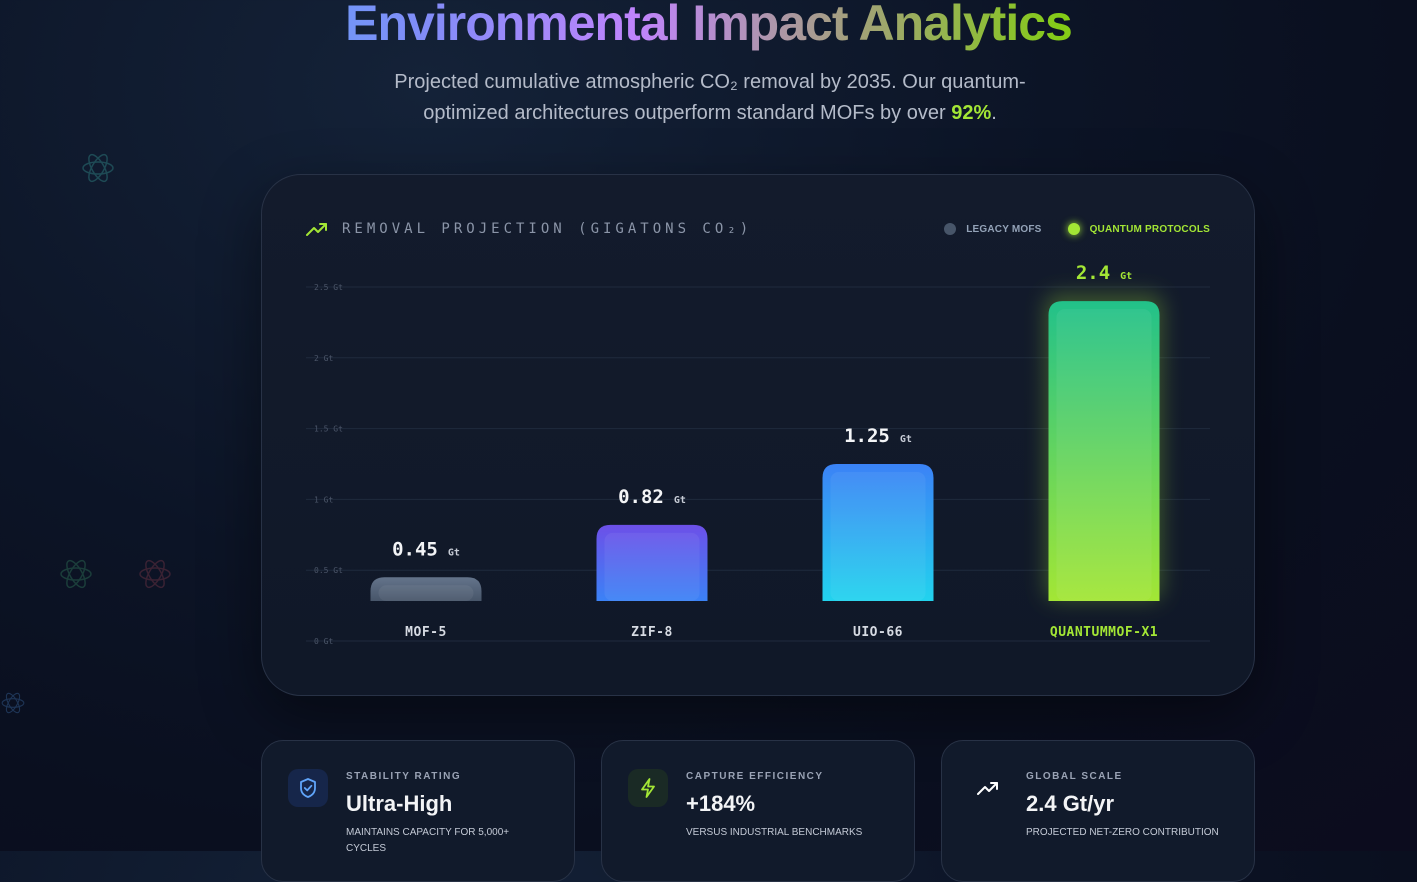  I want to click on legend-item-legacy: LEGACY MOFS, so click(992, 229).